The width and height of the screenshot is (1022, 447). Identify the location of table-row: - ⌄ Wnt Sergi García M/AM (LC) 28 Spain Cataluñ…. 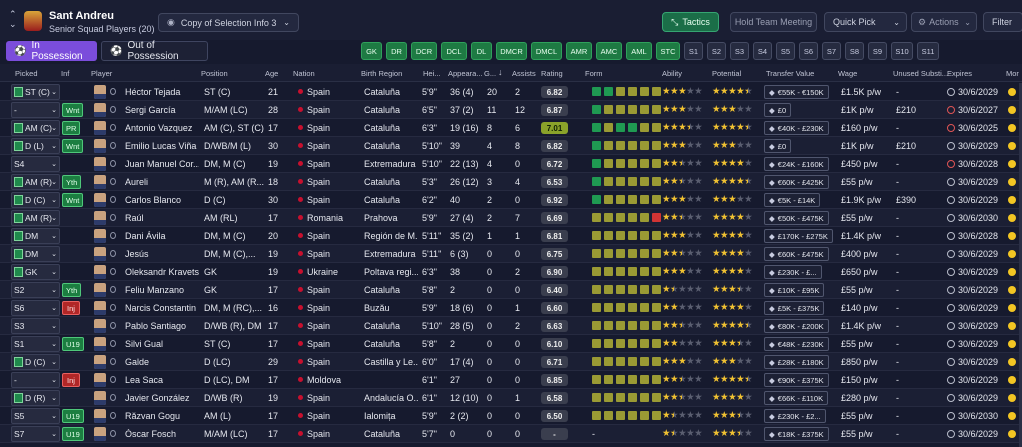
(511, 110).